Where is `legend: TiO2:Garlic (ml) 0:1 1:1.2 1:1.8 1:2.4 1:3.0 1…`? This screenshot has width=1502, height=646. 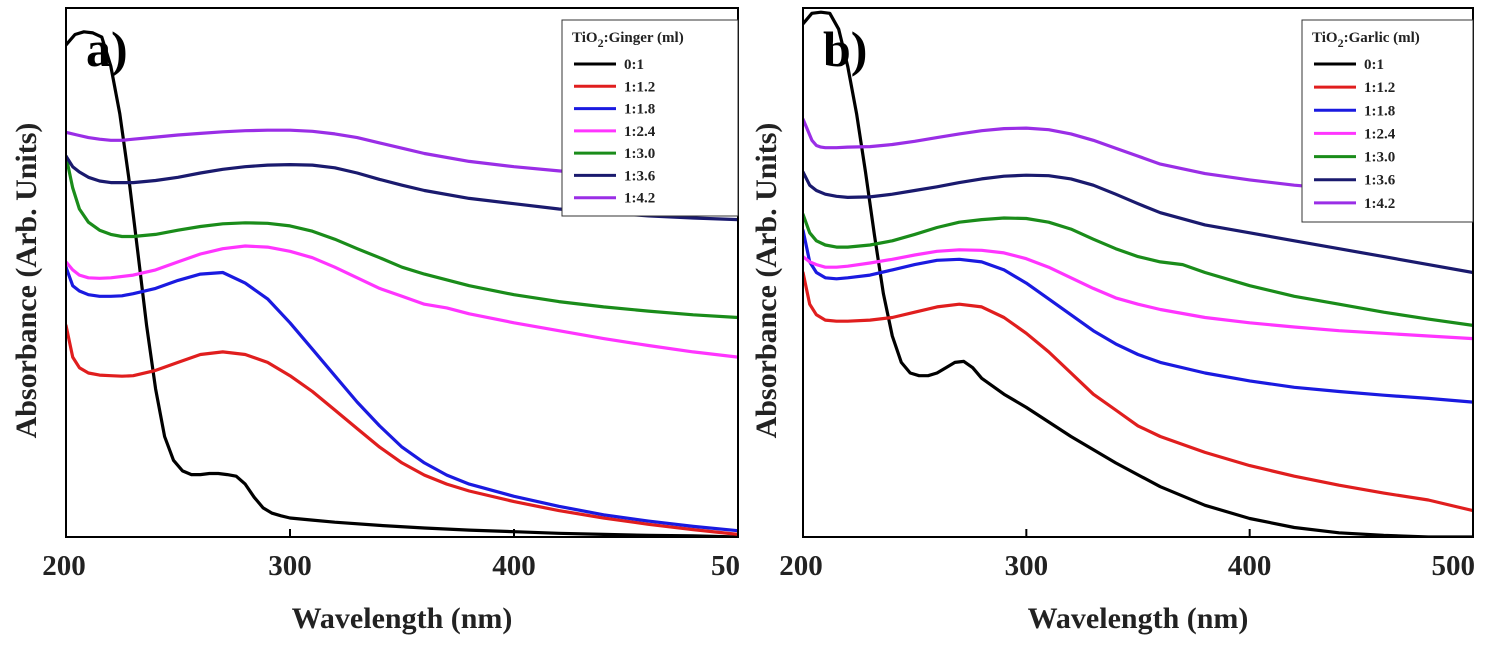 legend: TiO2:Garlic (ml) 0:1 1:1.2 1:1.8 1:2.4 1:3.0 1… is located at coordinates (1387, 121).